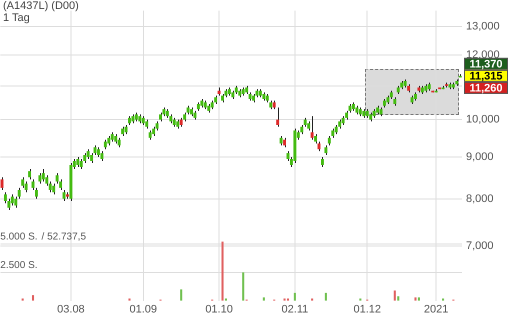  I want to click on x-tick-label: 2021, so click(436, 309).